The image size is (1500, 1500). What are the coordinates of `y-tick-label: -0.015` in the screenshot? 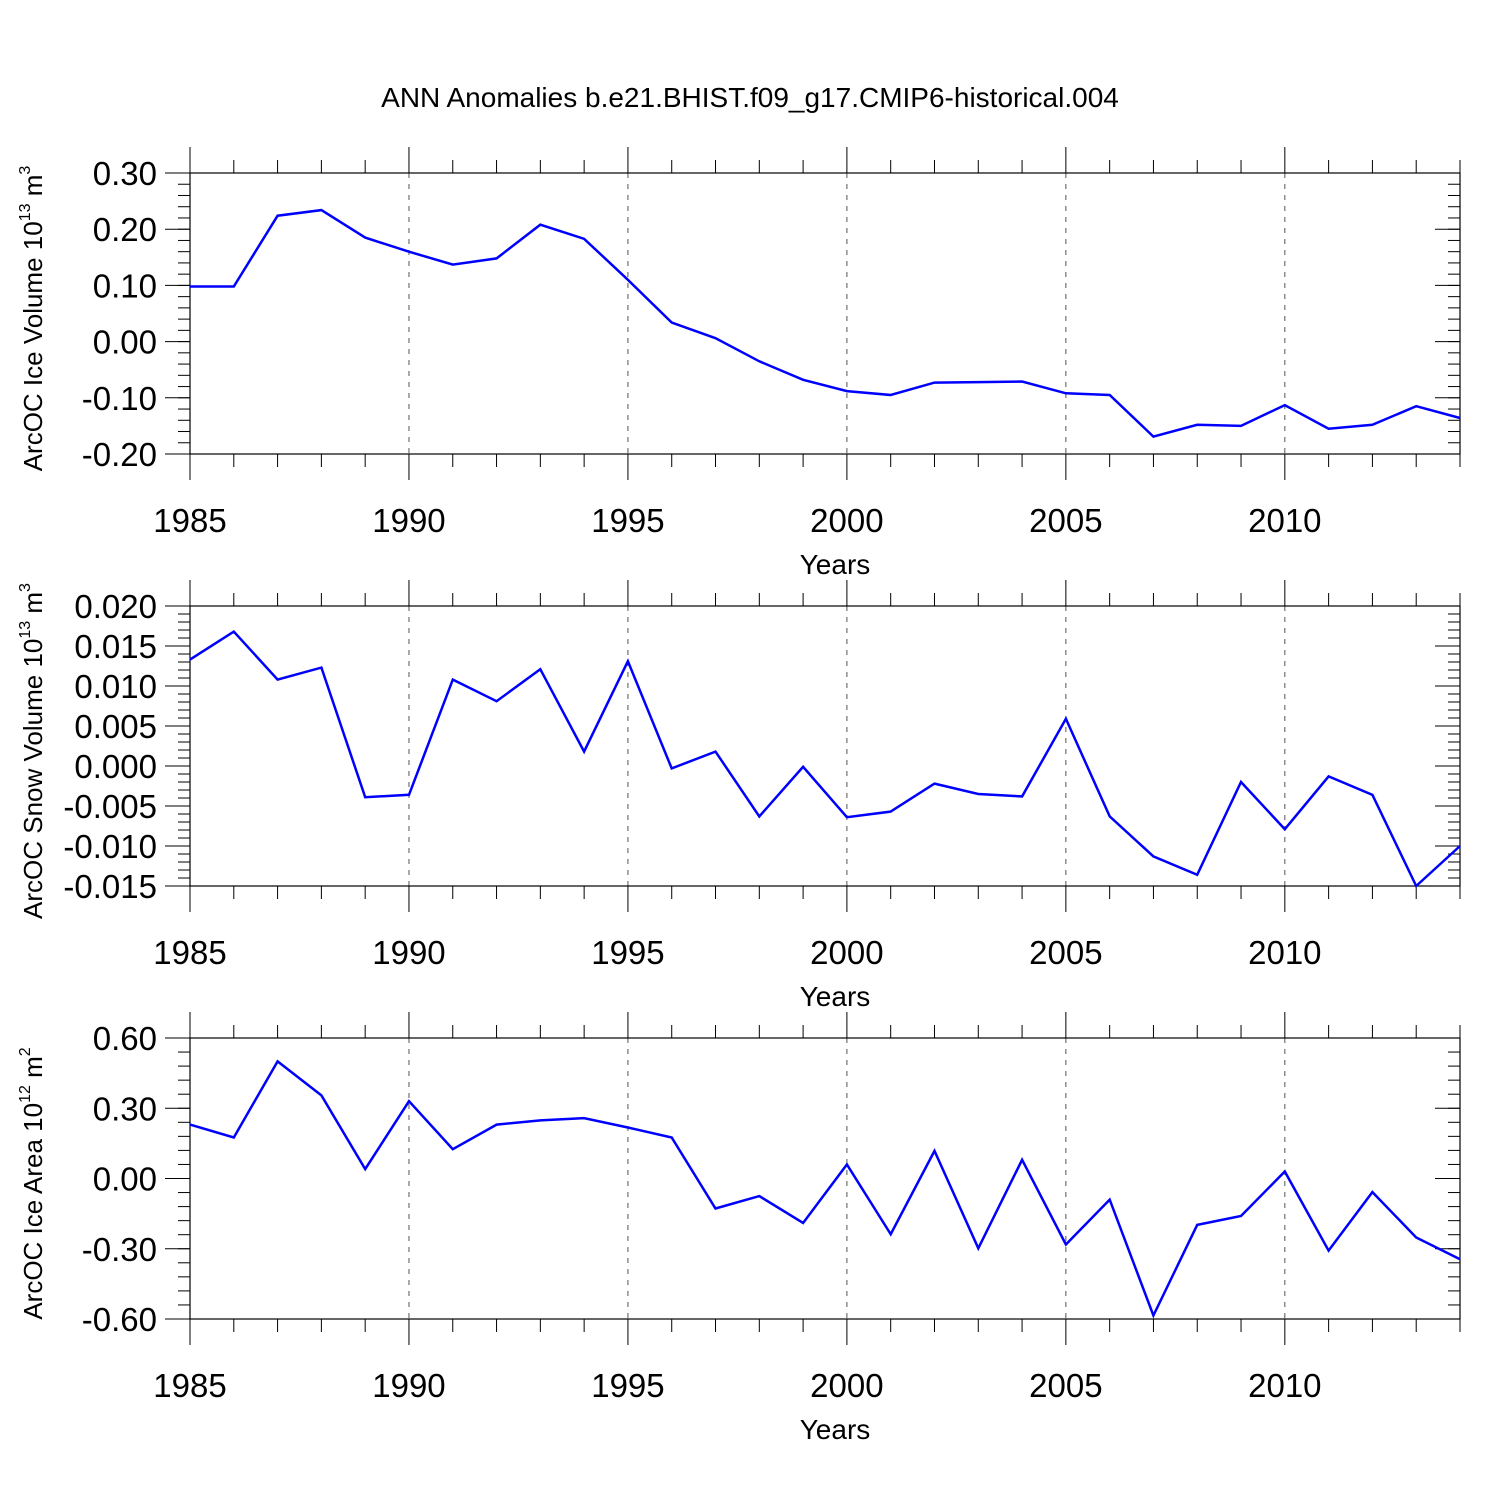 It's located at (110, 886).